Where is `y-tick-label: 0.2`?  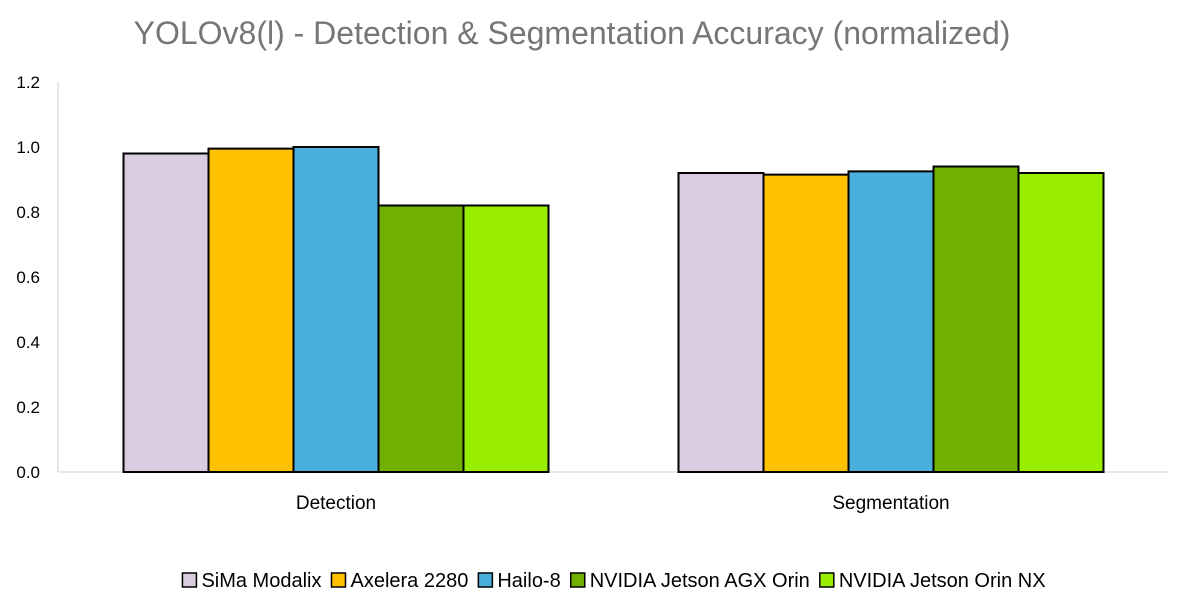 y-tick-label: 0.2 is located at coordinates (28, 407).